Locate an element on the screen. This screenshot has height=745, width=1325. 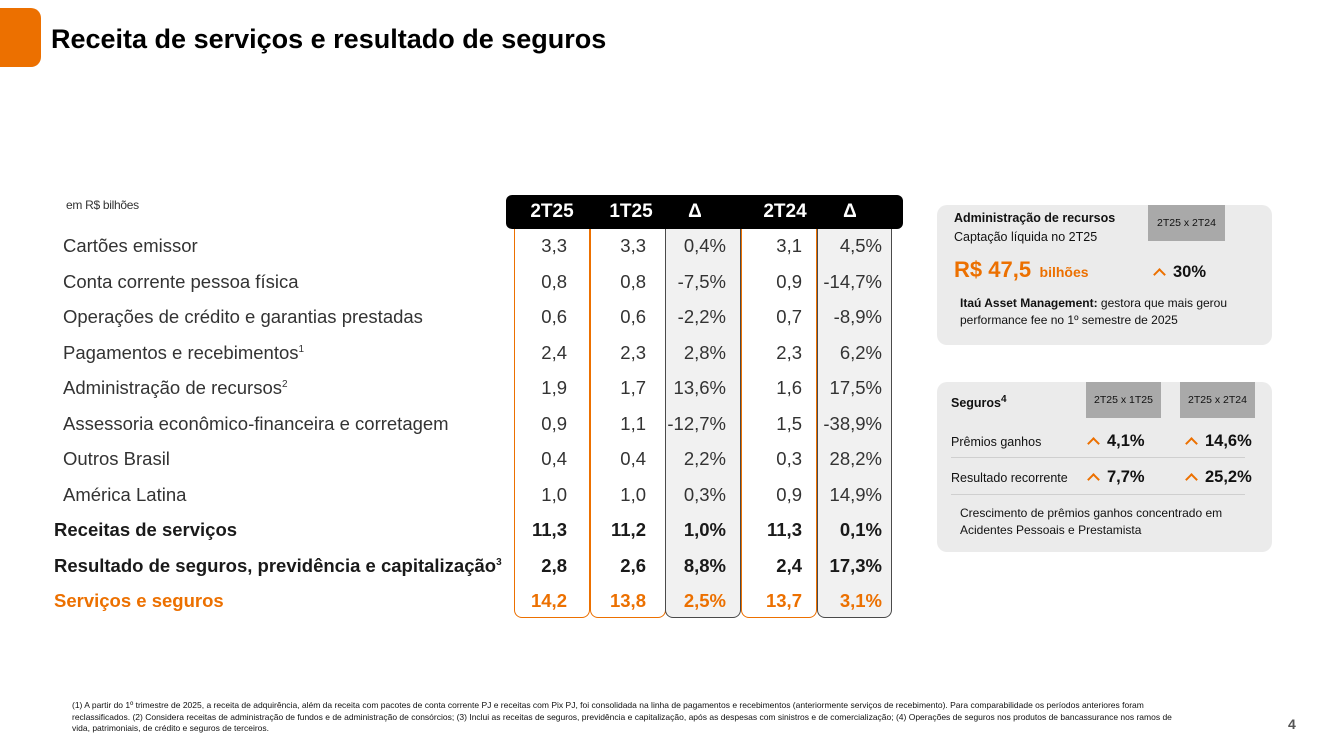
period-chip: 2T25 x 2T24 is located at coordinates (1186, 223).